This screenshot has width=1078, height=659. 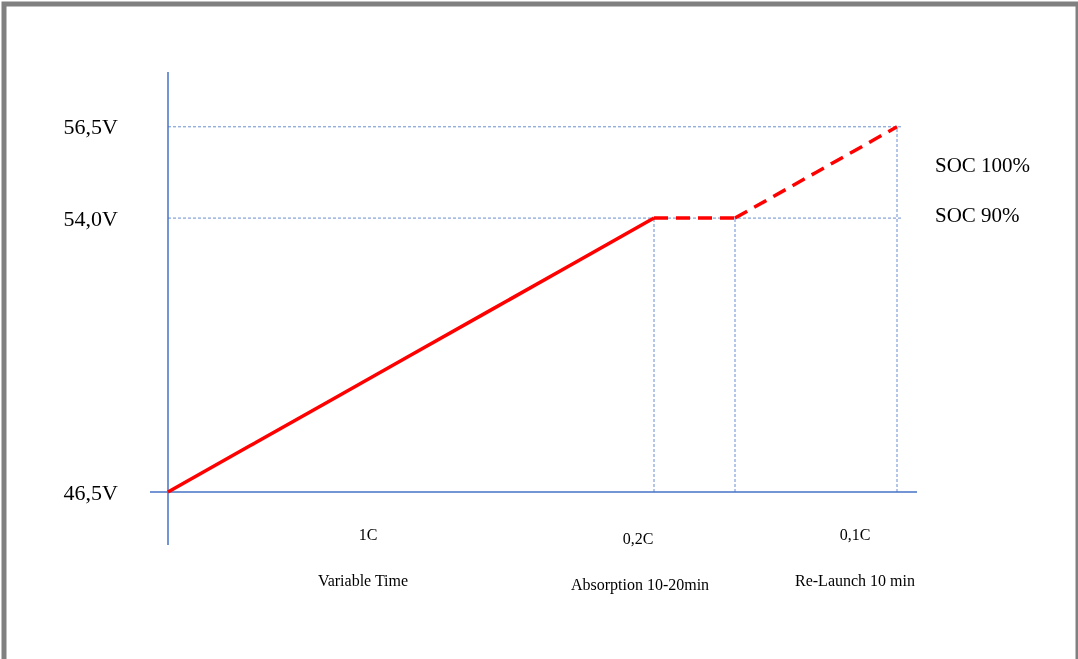 What do you see at coordinates (363, 580) in the screenshot?
I see `text: Variable Time` at bounding box center [363, 580].